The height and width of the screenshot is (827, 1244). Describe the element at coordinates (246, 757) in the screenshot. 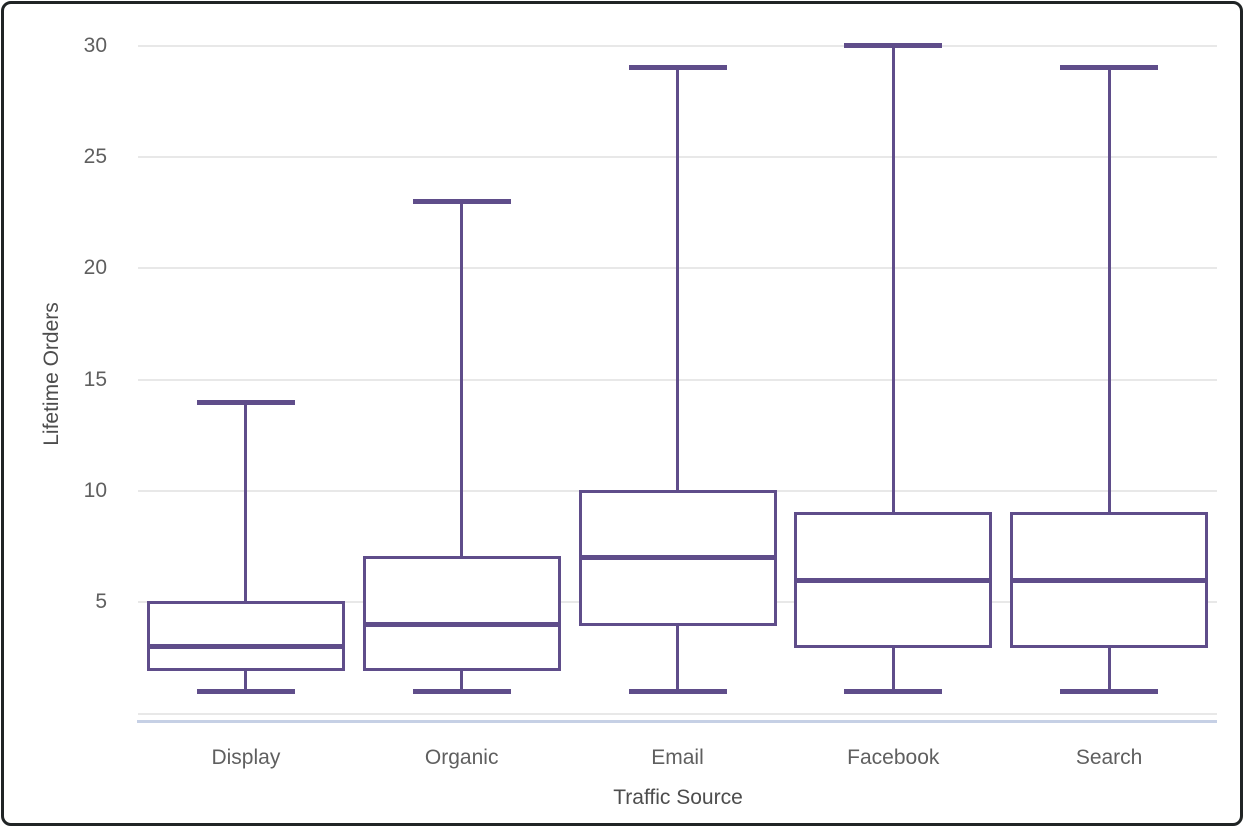

I see `x-tick-label-display: Display` at that location.